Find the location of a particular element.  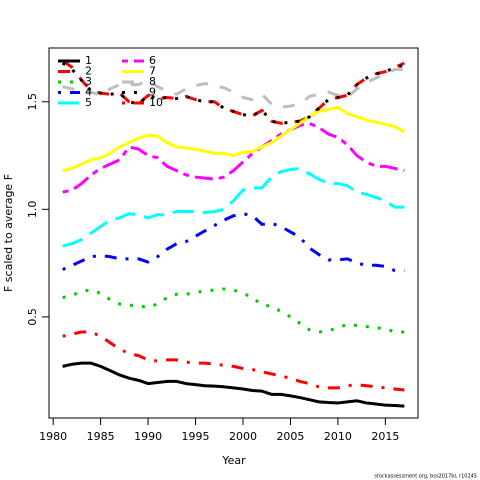

legend-label: 7 is located at coordinates (152, 71).